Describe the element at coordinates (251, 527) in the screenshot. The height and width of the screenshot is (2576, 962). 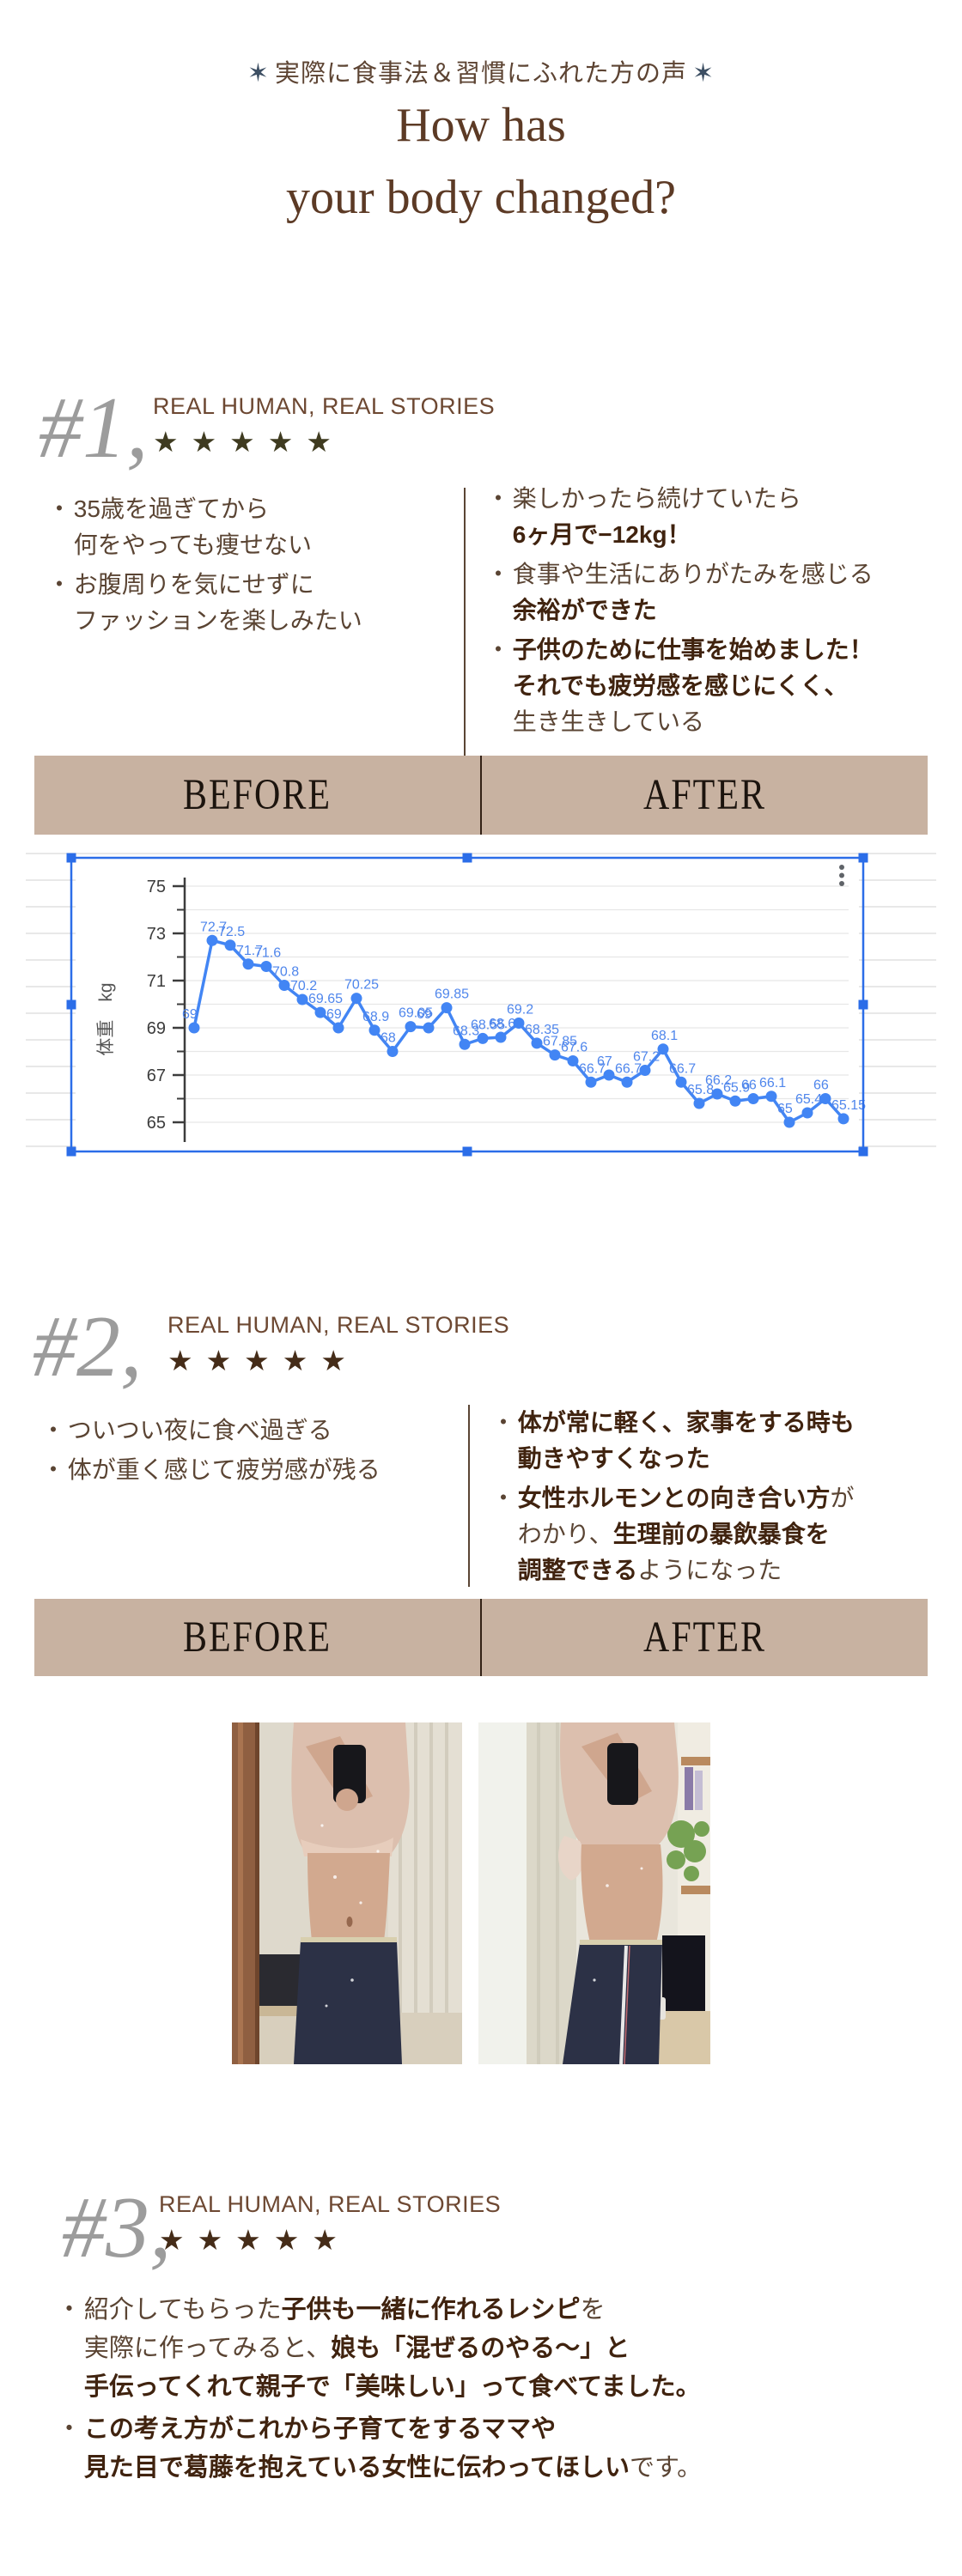
I see `bullet-item: ・ 35歳を過ぎてから 何をやっても痩せない` at that location.